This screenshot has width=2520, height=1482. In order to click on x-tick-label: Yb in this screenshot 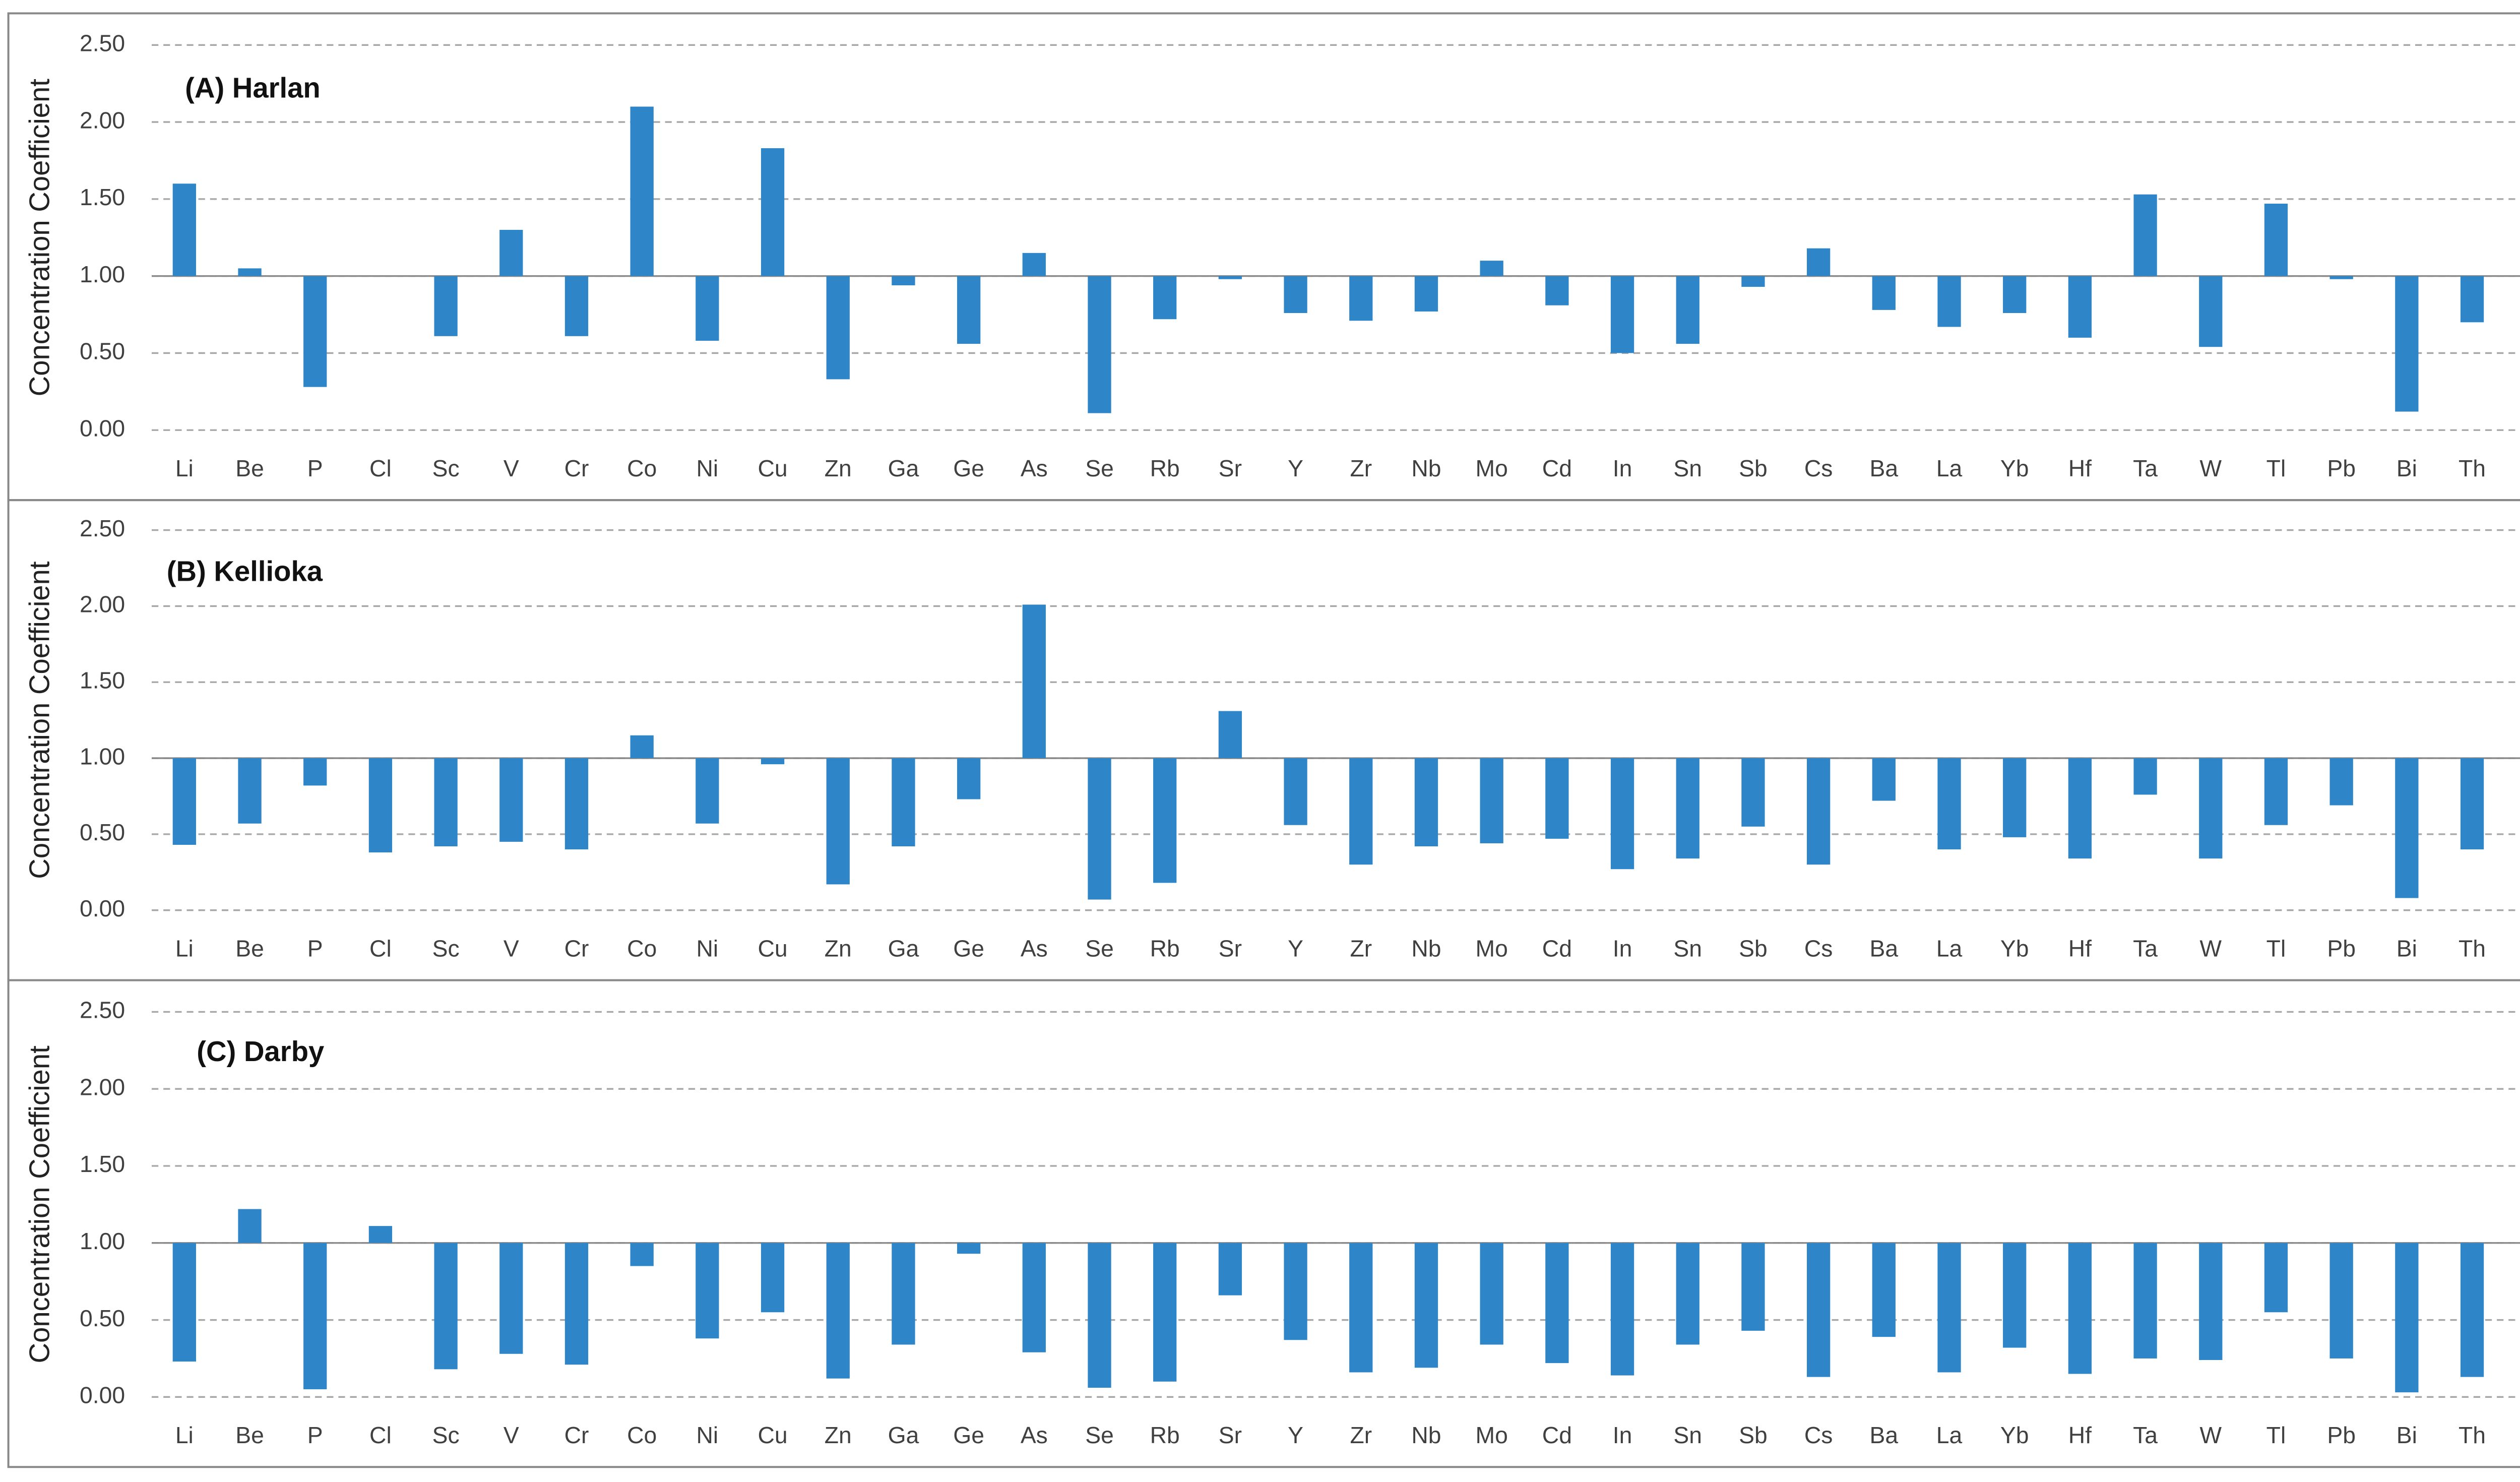, I will do `click(2014, 468)`.